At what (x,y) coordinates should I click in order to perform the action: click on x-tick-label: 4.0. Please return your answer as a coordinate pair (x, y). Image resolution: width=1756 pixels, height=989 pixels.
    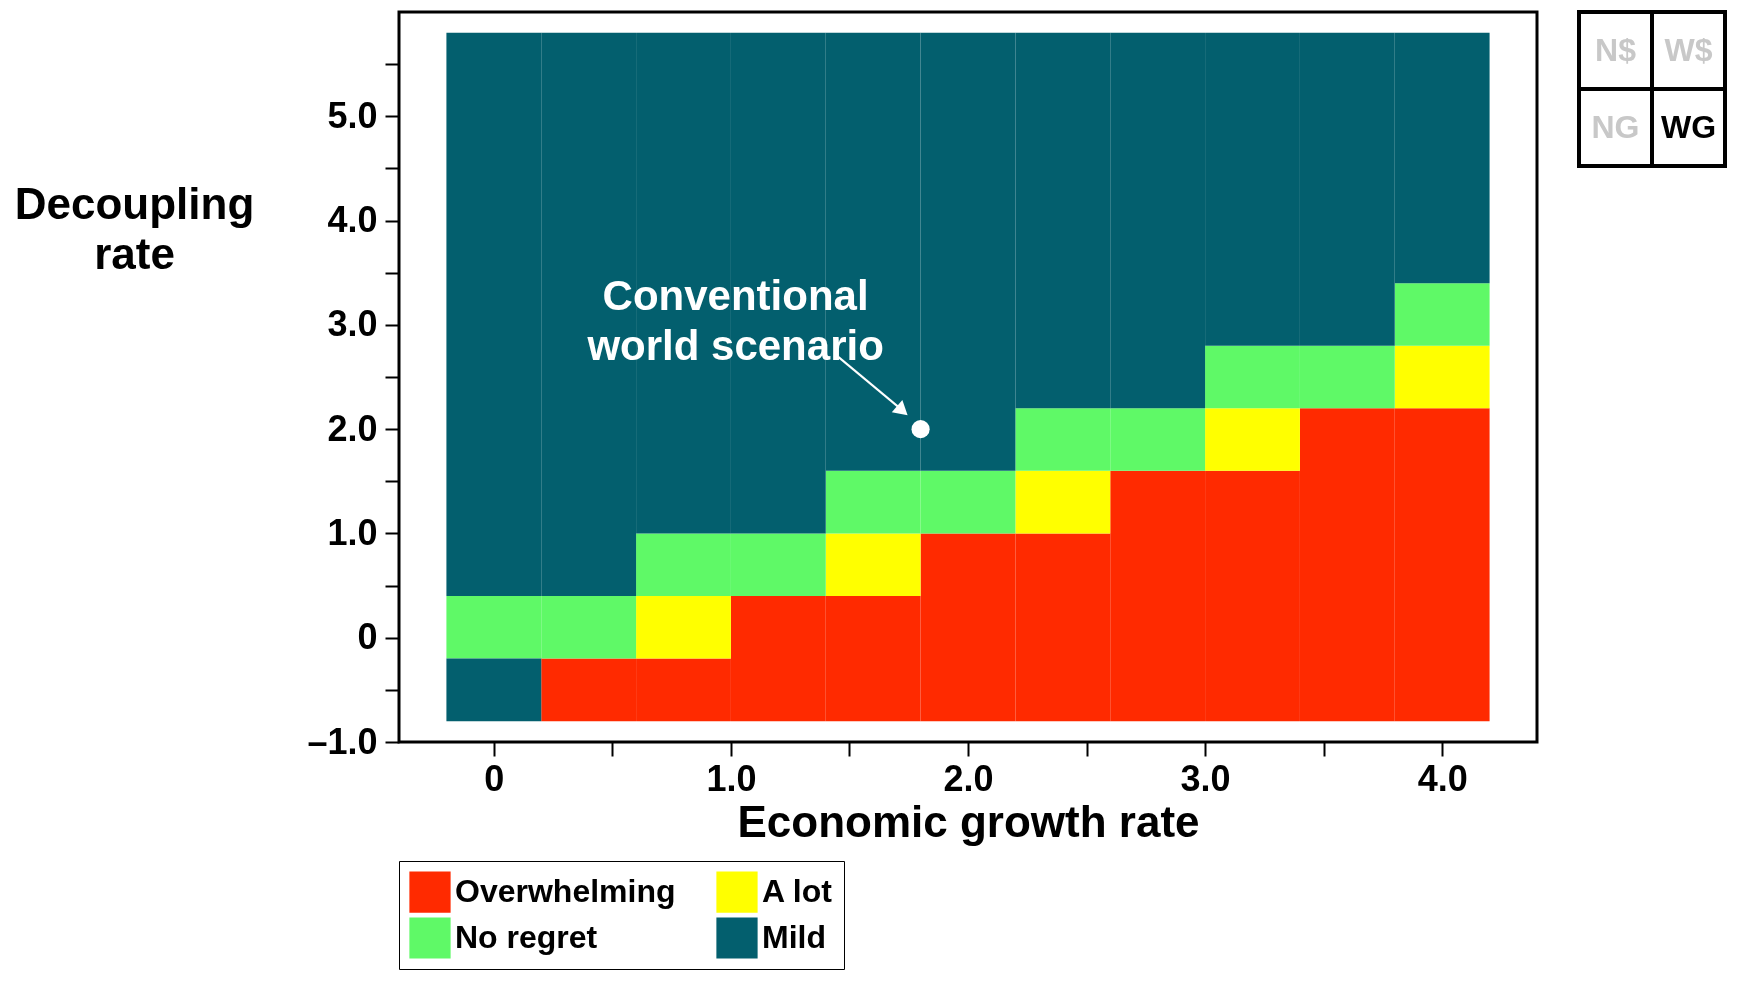
    Looking at the image, I should click on (1442, 778).